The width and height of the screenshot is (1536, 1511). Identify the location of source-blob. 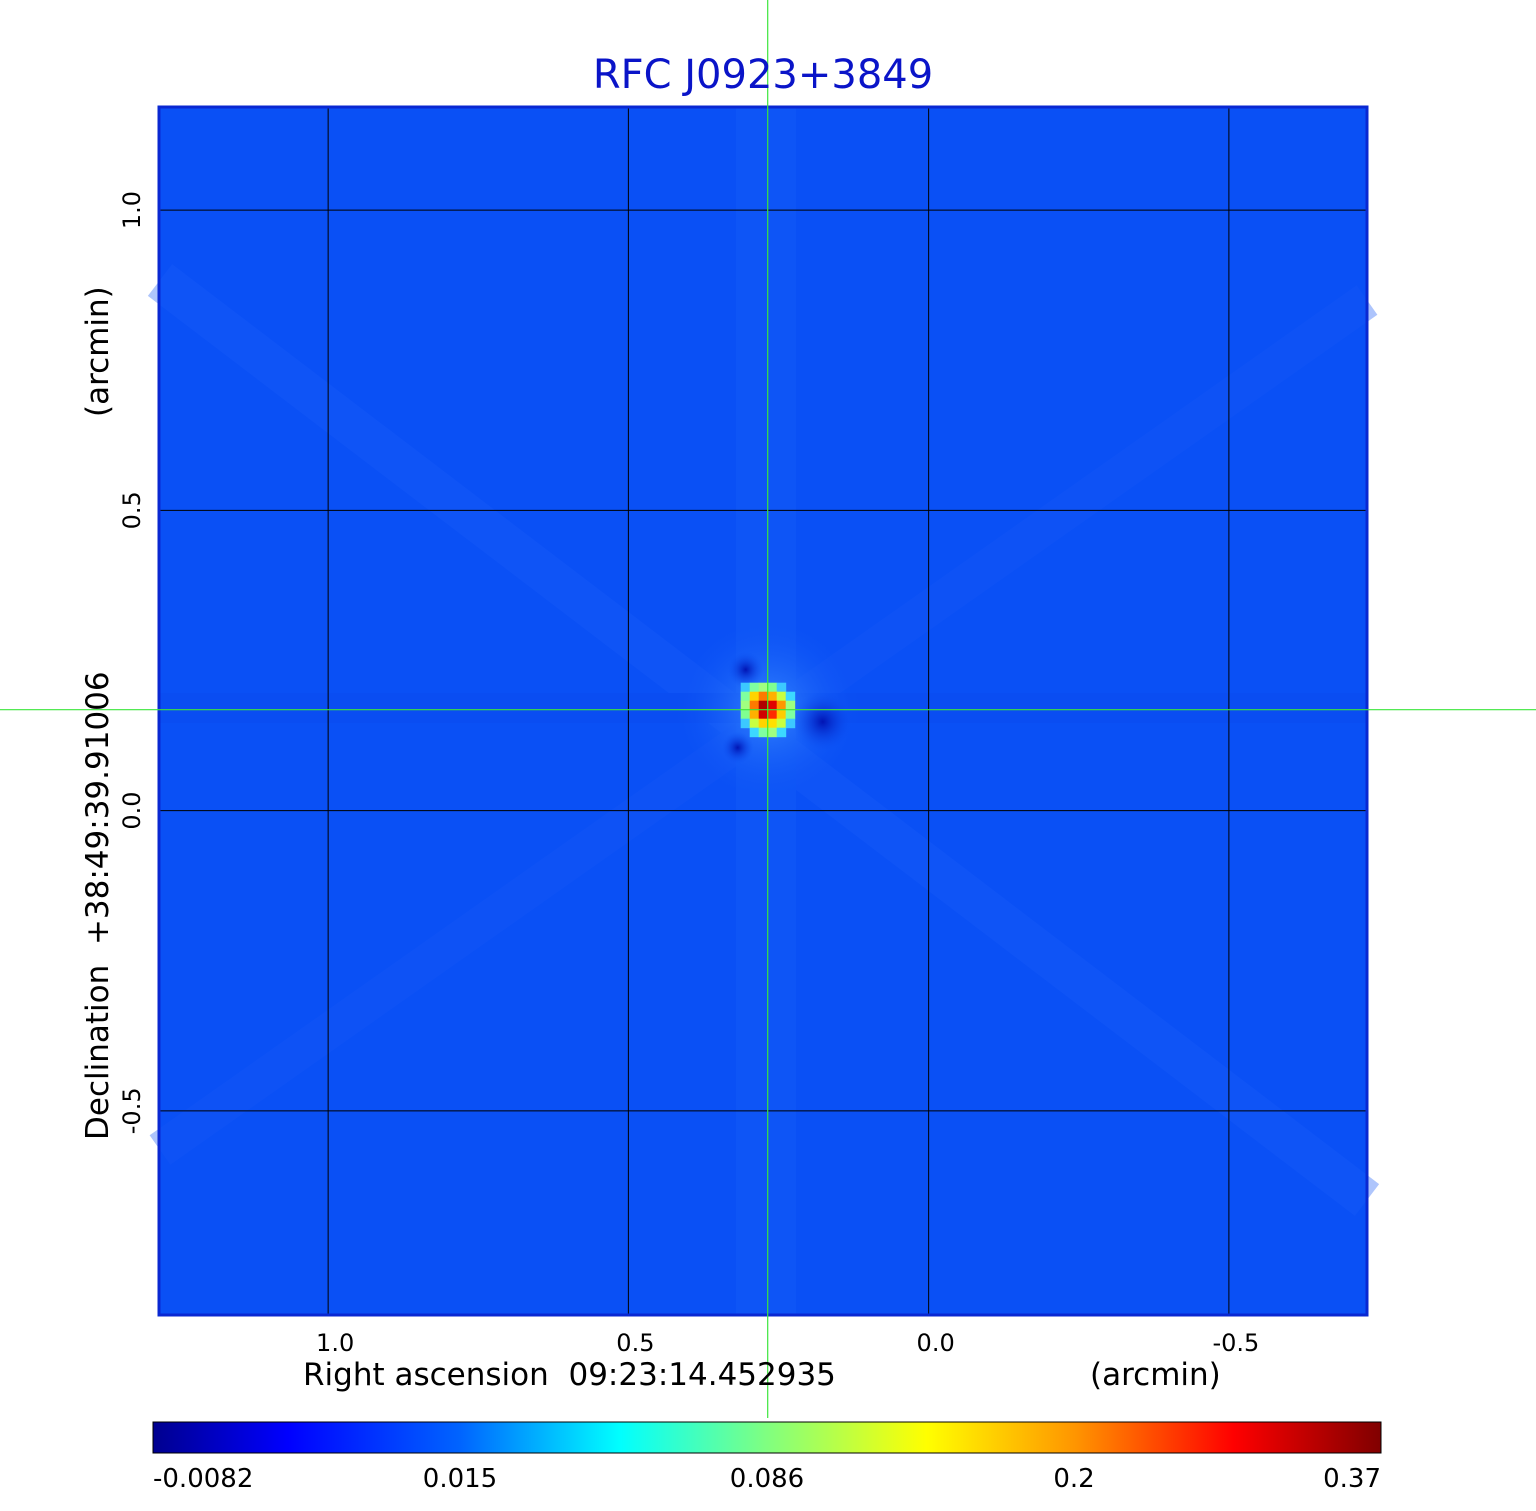
(767, 709).